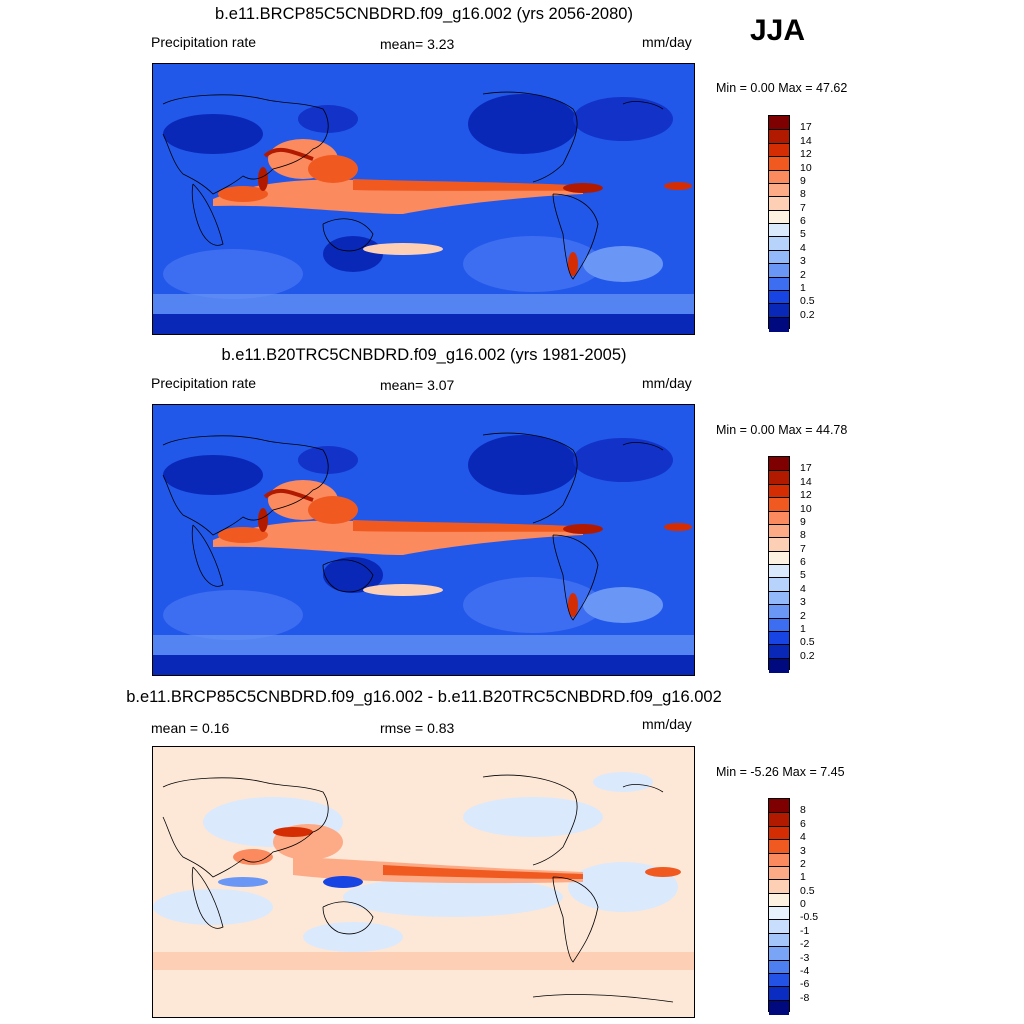 The width and height of the screenshot is (1024, 1024). What do you see at coordinates (782, 88) in the screenshot?
I see `panel-1-minmax-label: Min = 0.00 Max = 47.62` at bounding box center [782, 88].